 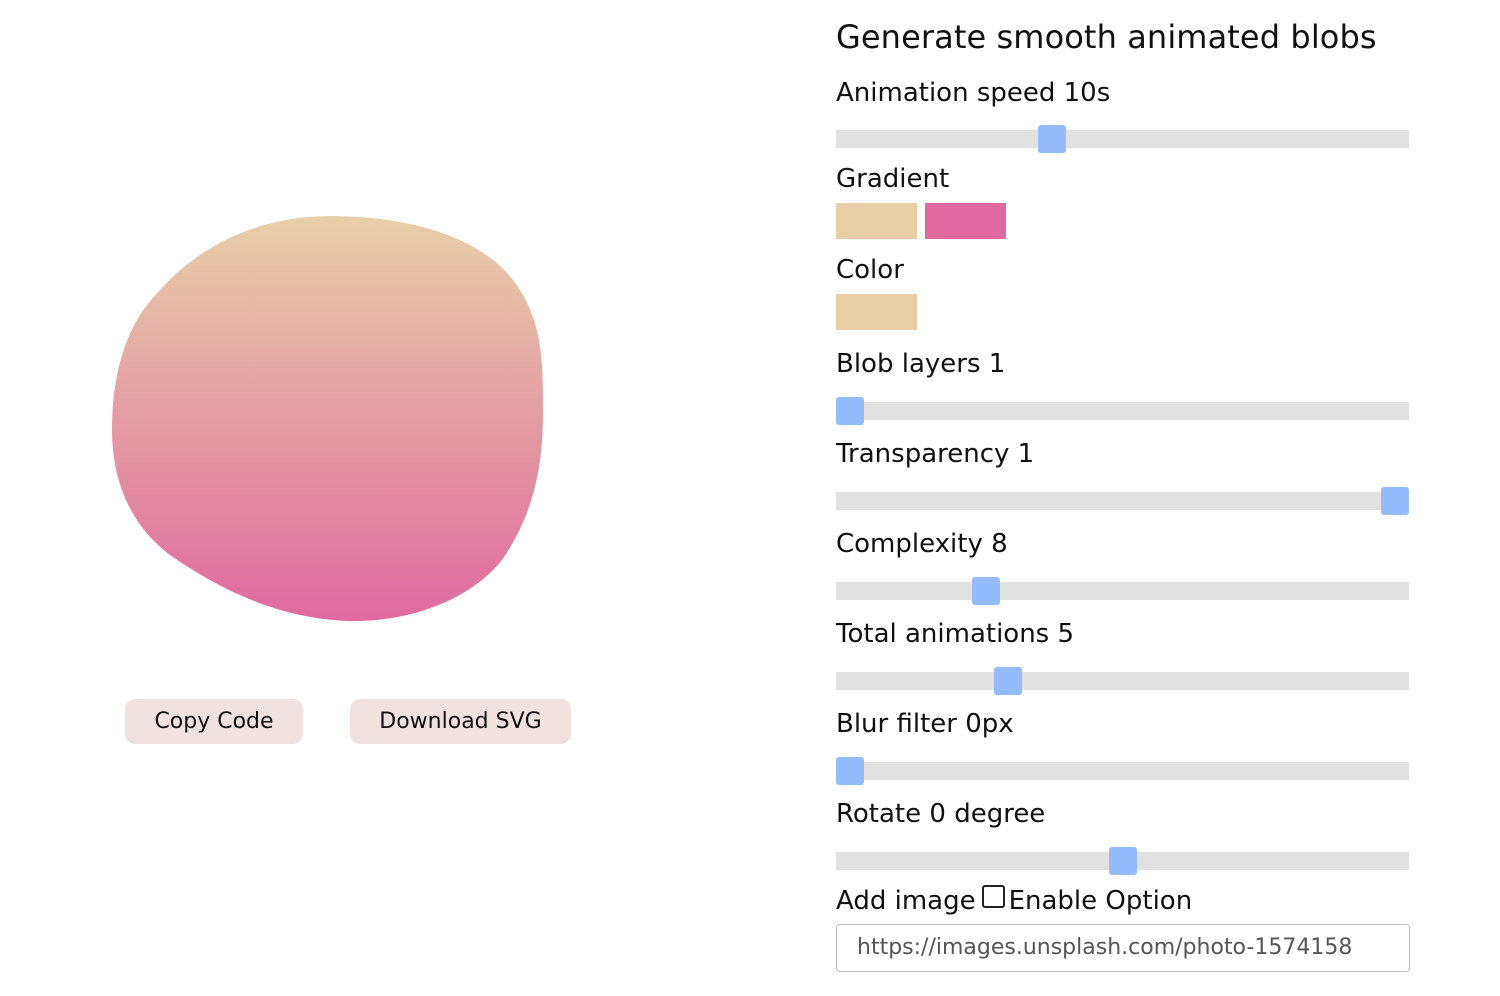 What do you see at coordinates (906, 901) in the screenshot?
I see `add-image-label: Add image` at bounding box center [906, 901].